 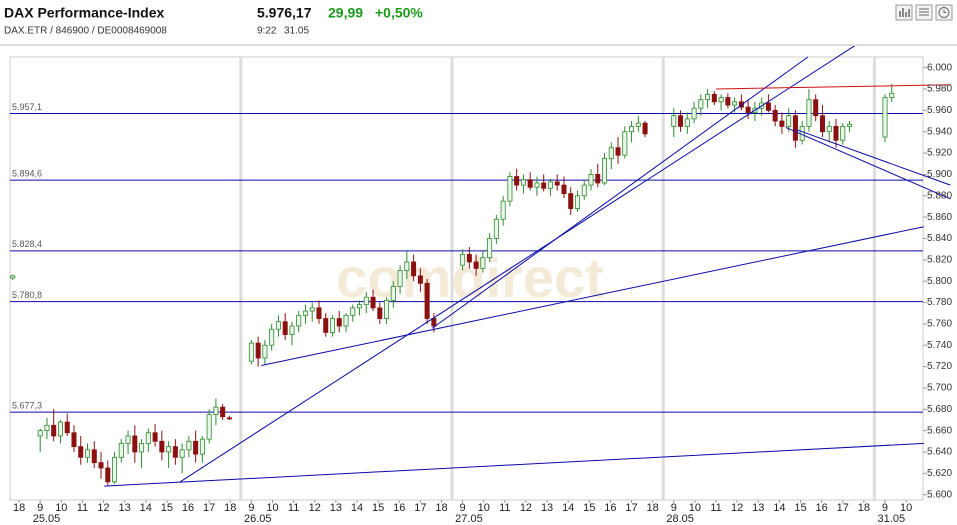 I want to click on price: 5.976,17, so click(x=284, y=13).